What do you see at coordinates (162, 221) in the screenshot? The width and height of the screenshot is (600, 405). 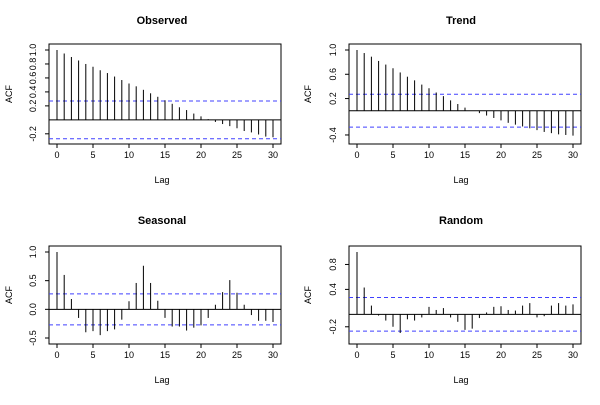 I see `panel-title: Seasonal` at bounding box center [162, 221].